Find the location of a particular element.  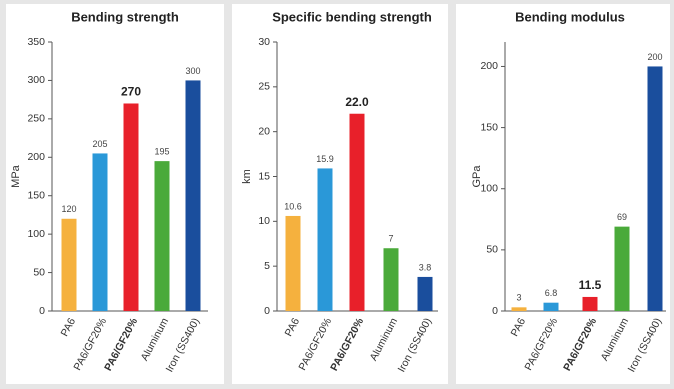

y-tick-label: 20 is located at coordinates (264, 131).